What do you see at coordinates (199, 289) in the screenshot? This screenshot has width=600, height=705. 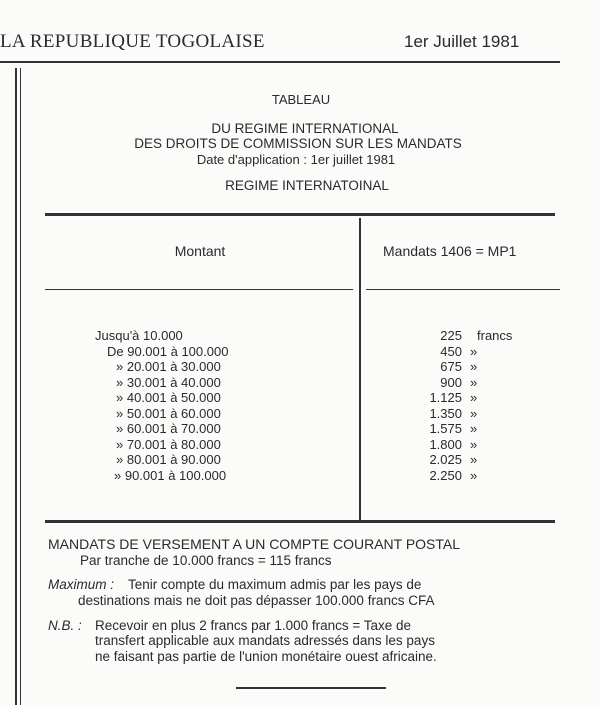 I see `header-rule-left` at bounding box center [199, 289].